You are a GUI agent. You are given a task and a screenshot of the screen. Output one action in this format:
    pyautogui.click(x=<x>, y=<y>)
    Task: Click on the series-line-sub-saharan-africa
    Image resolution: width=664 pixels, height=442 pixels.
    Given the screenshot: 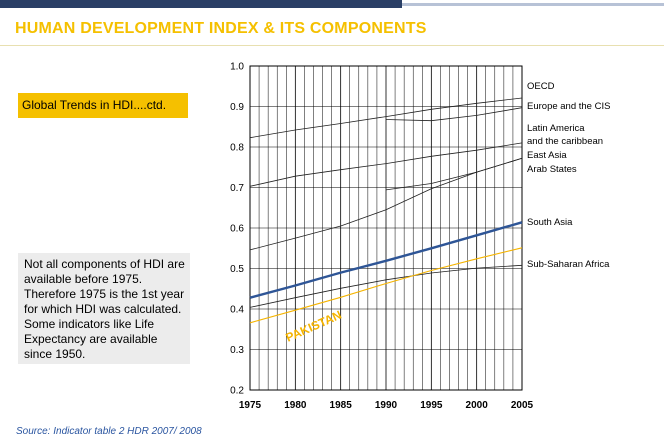 What is the action you would take?
    pyautogui.click(x=386, y=286)
    